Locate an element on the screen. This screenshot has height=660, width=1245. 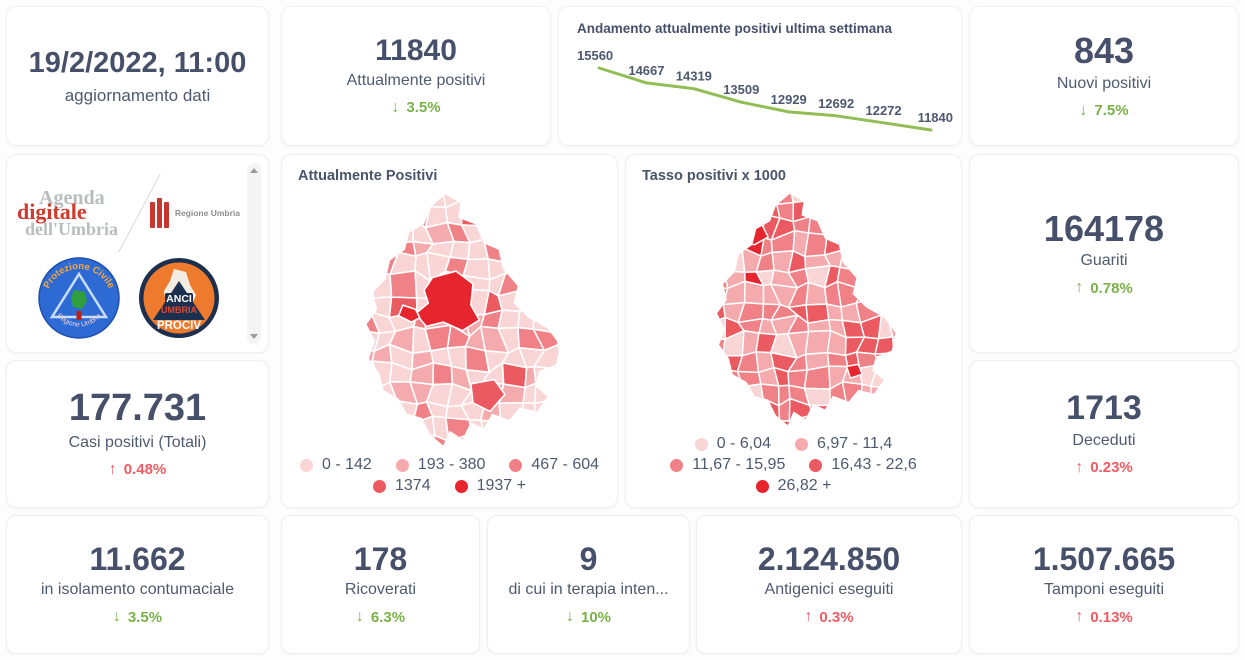
scroll-up-icon is located at coordinates (254, 170).